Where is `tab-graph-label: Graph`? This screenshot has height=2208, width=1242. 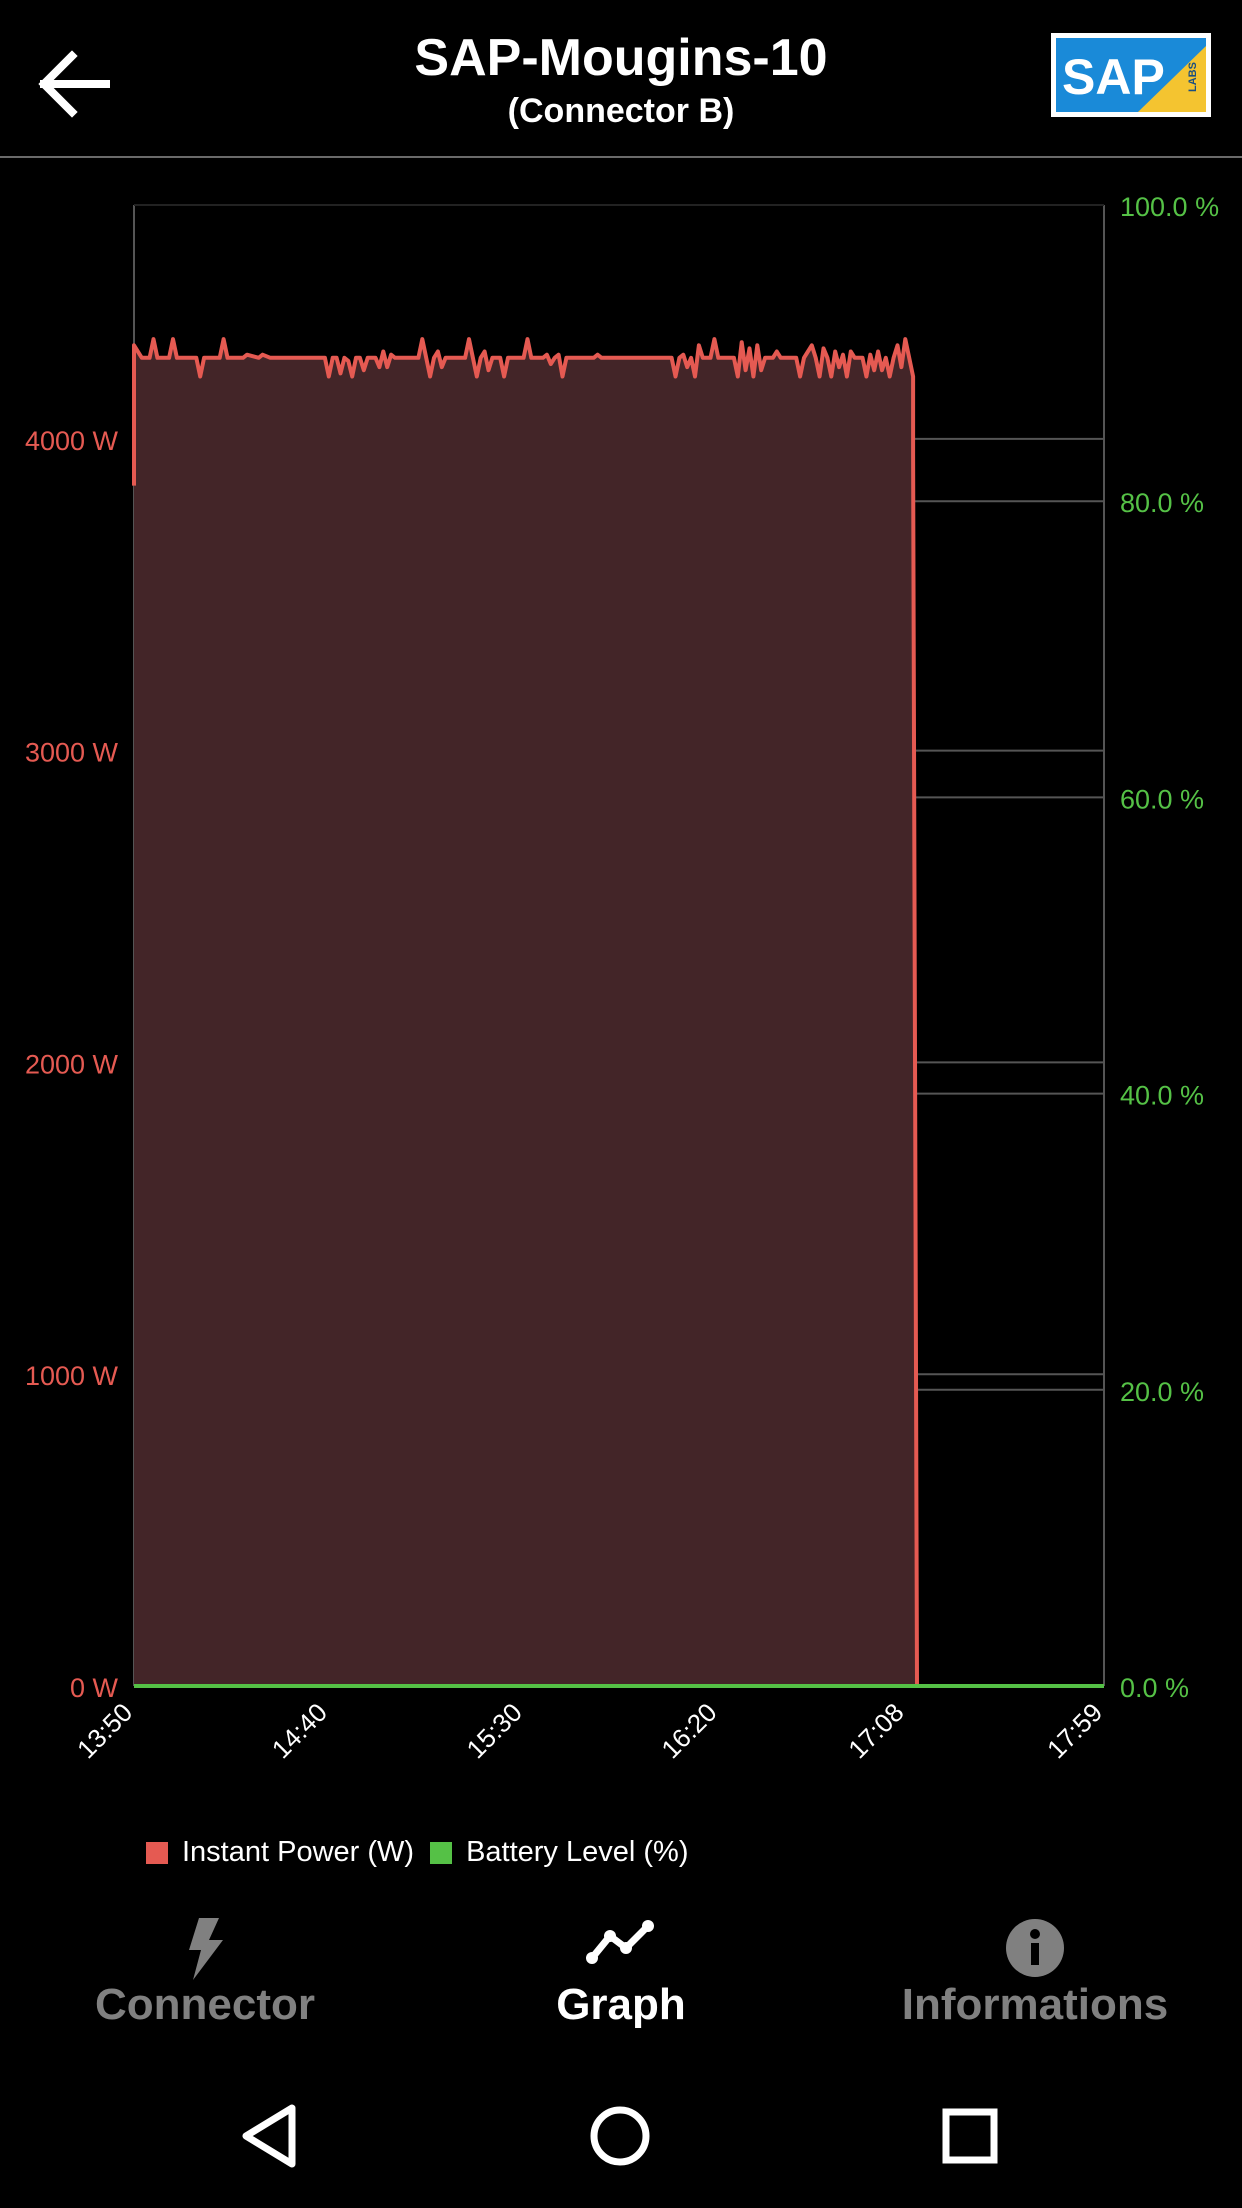
tab-graph-label: Graph is located at coordinates (621, 2004).